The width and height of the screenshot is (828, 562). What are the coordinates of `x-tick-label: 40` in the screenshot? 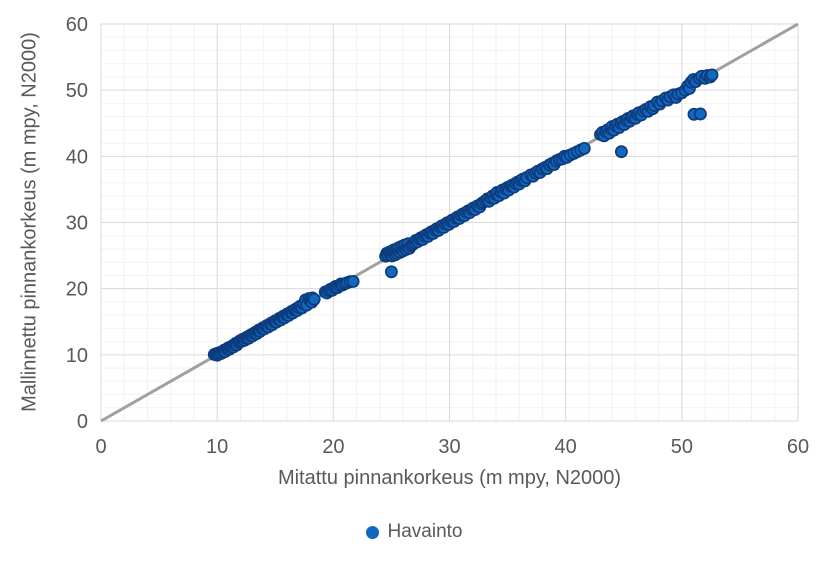 It's located at (566, 447).